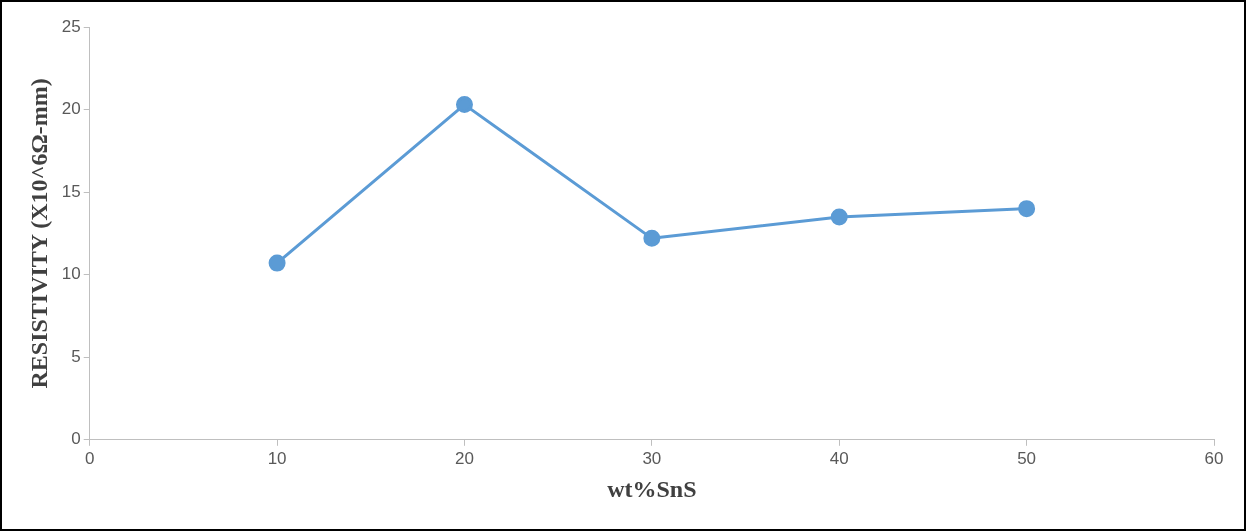  I want to click on y-tick-label: 25, so click(71, 26).